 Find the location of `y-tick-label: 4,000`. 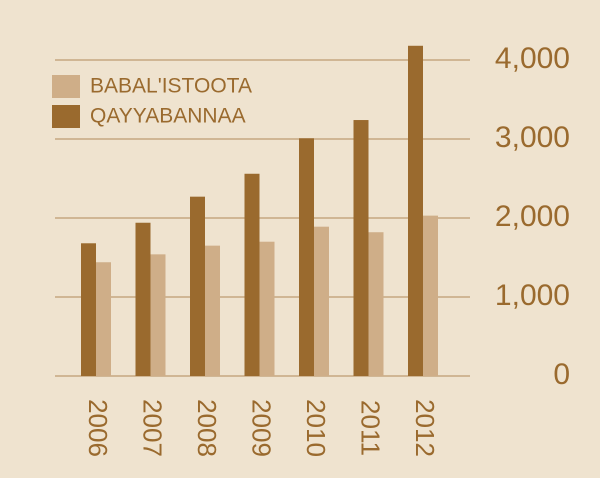

y-tick-label: 4,000 is located at coordinates (532, 58).